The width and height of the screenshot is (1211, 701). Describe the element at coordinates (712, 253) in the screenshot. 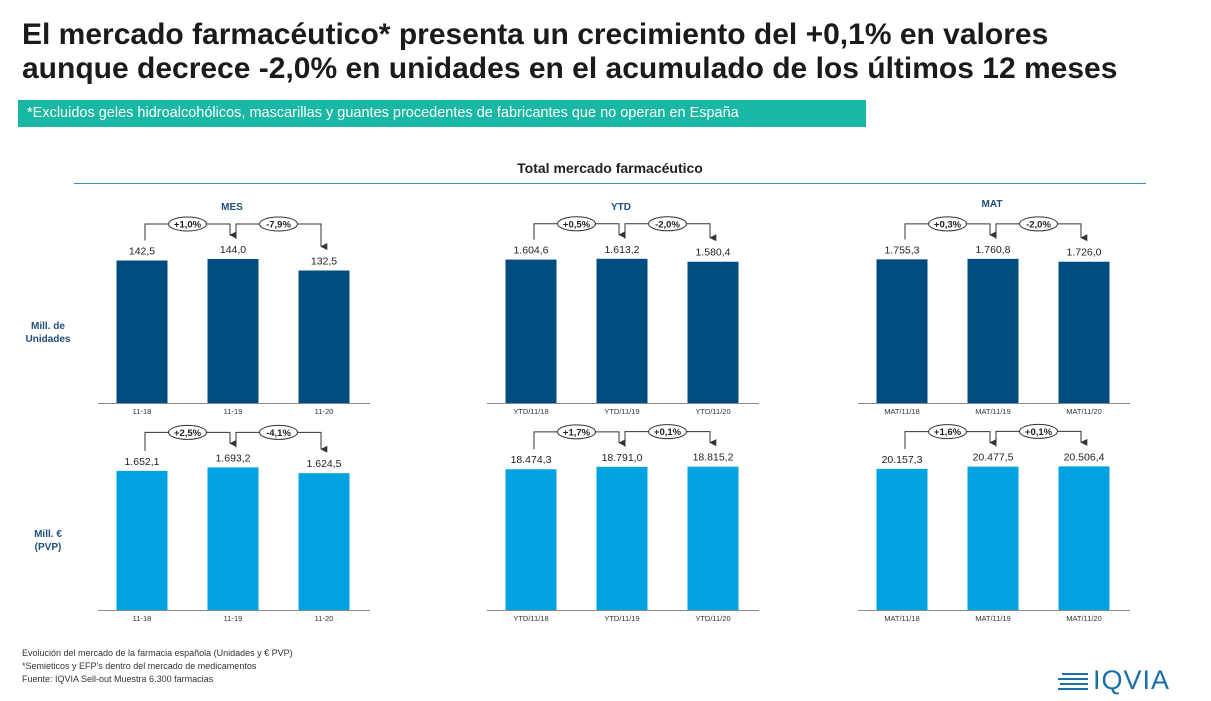

I see `bar-value-label: 1.580,4` at that location.